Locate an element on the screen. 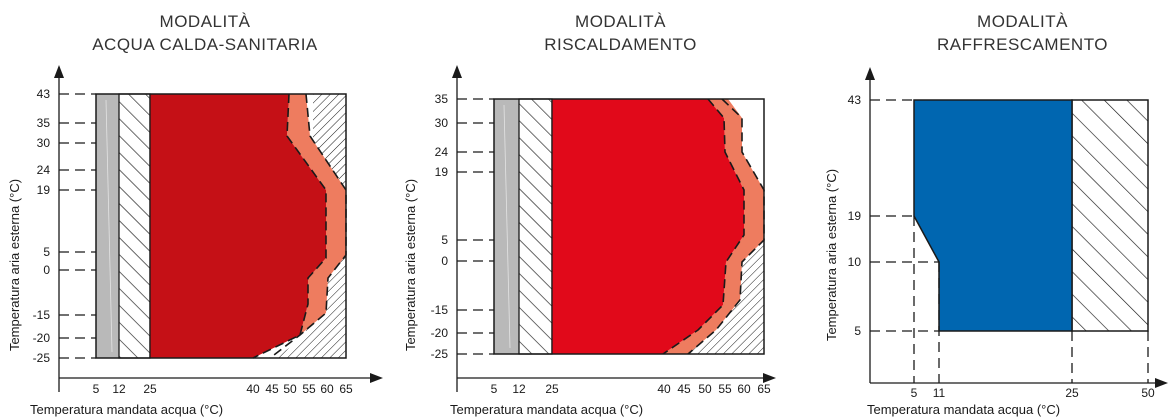 Image resolution: width=1175 pixels, height=418 pixels. boundary-extension is located at coordinates (308, 226).